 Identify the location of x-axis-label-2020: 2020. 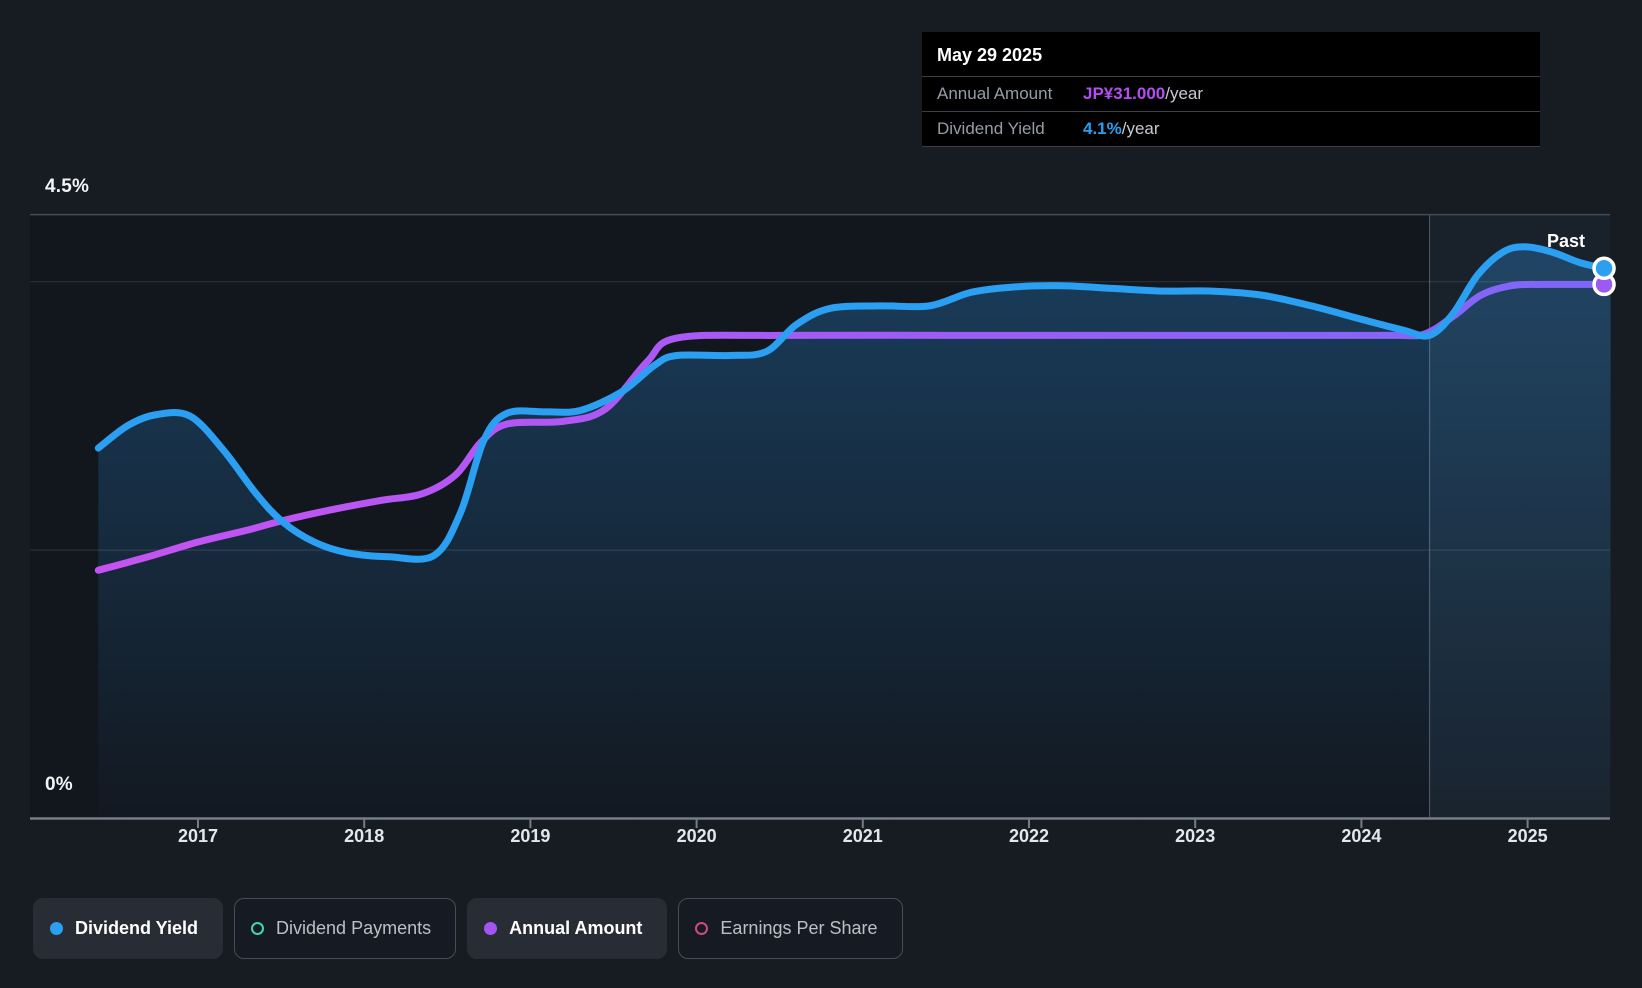
(696, 836).